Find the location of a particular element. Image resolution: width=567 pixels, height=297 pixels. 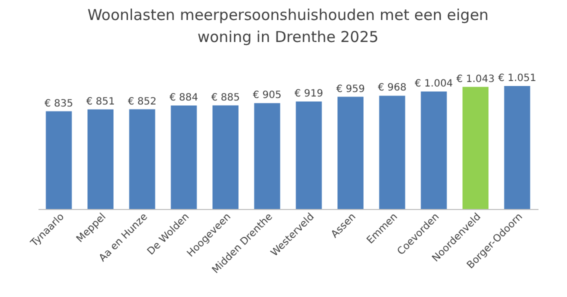

data-label: € 851 is located at coordinates (100, 102).